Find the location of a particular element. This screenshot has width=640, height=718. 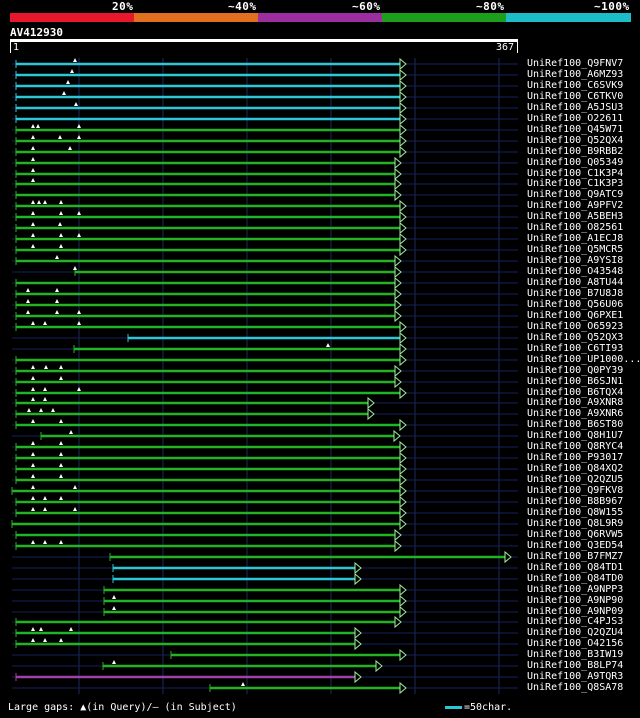

hit-label: UniRef100_Q0PY39 is located at coordinates (575, 370).